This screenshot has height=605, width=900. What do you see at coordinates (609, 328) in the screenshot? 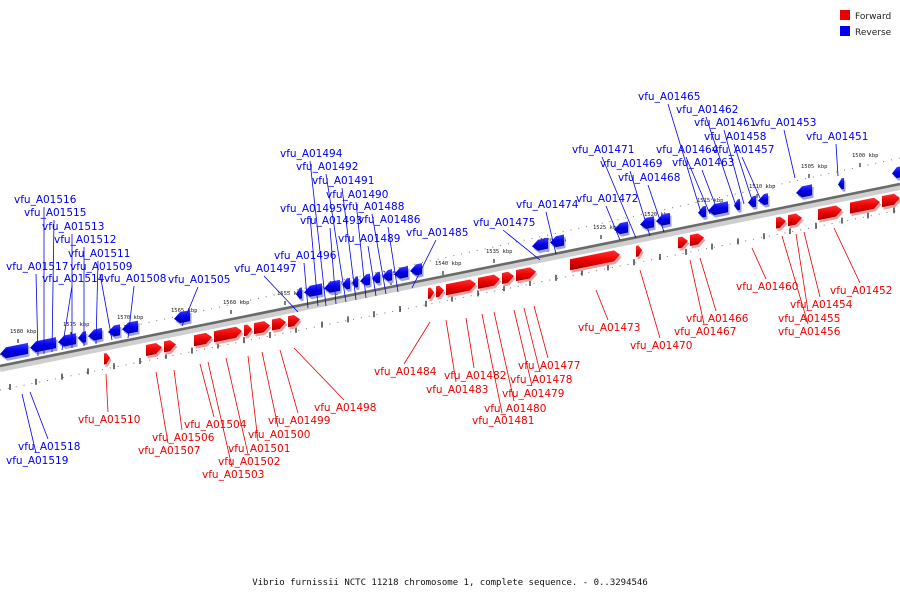
I see `gene-label-forward: vfu_A01473` at bounding box center [609, 328].